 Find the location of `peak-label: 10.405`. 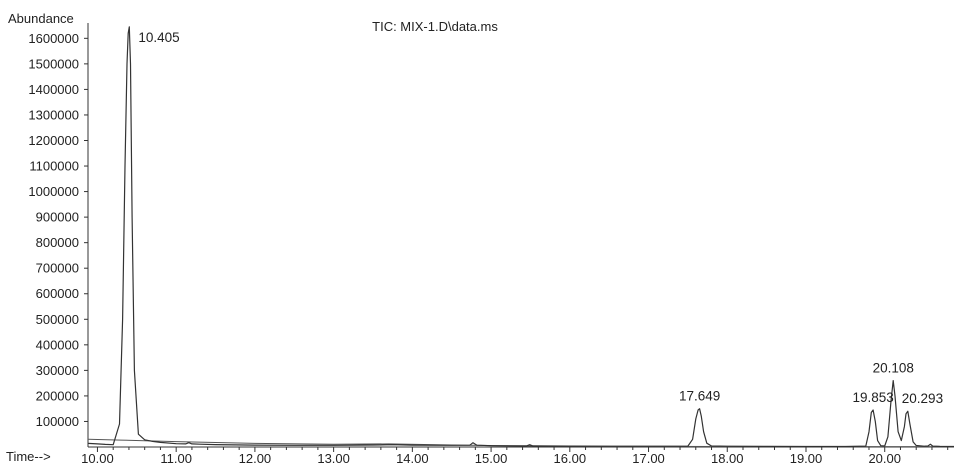

peak-label: 10.405 is located at coordinates (158, 37).